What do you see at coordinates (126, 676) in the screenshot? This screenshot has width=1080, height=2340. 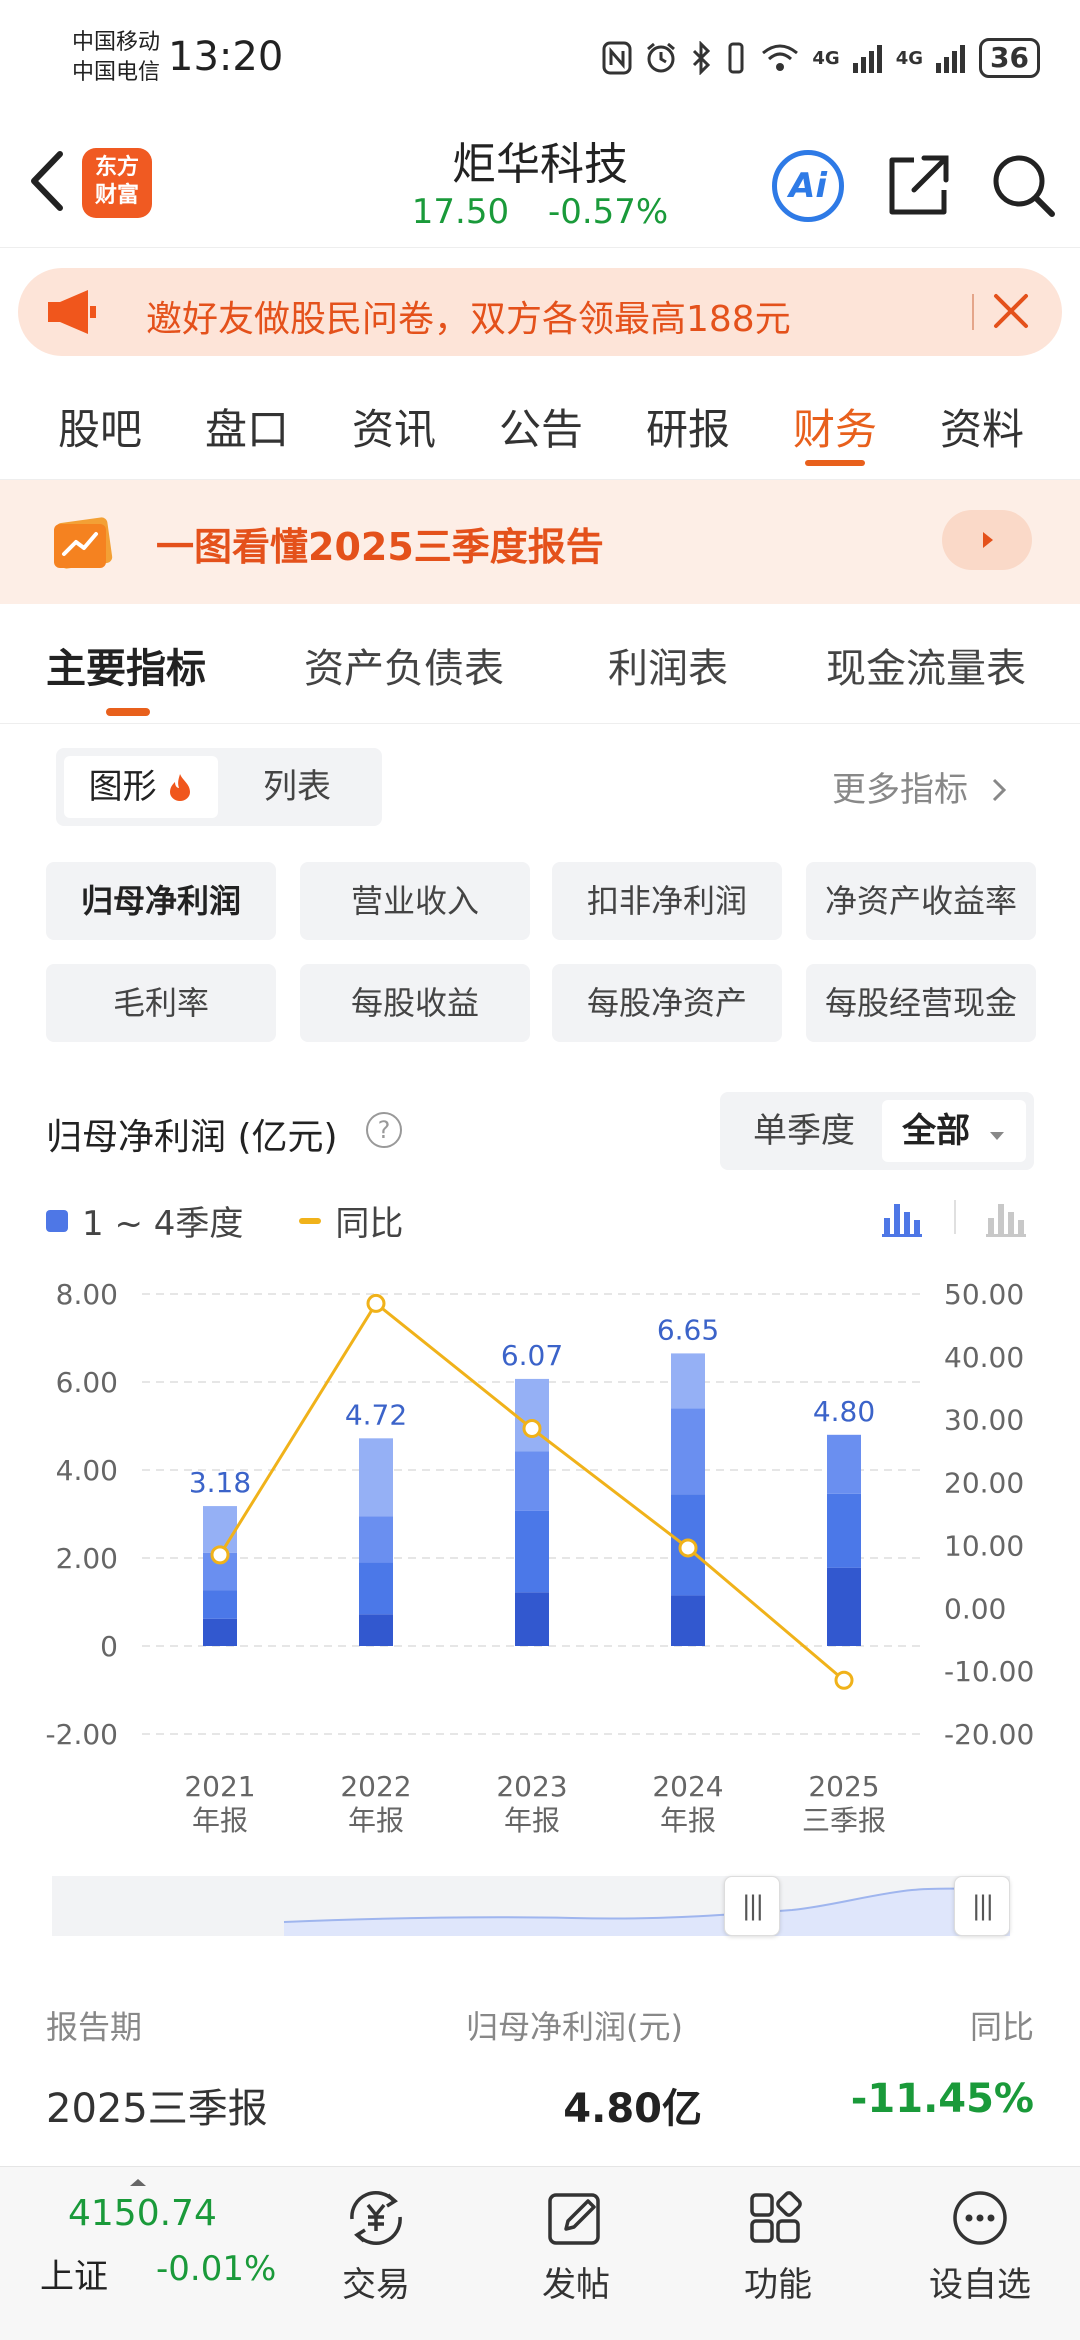 I see `subtab-key-metrics: 主要指标` at bounding box center [126, 676].